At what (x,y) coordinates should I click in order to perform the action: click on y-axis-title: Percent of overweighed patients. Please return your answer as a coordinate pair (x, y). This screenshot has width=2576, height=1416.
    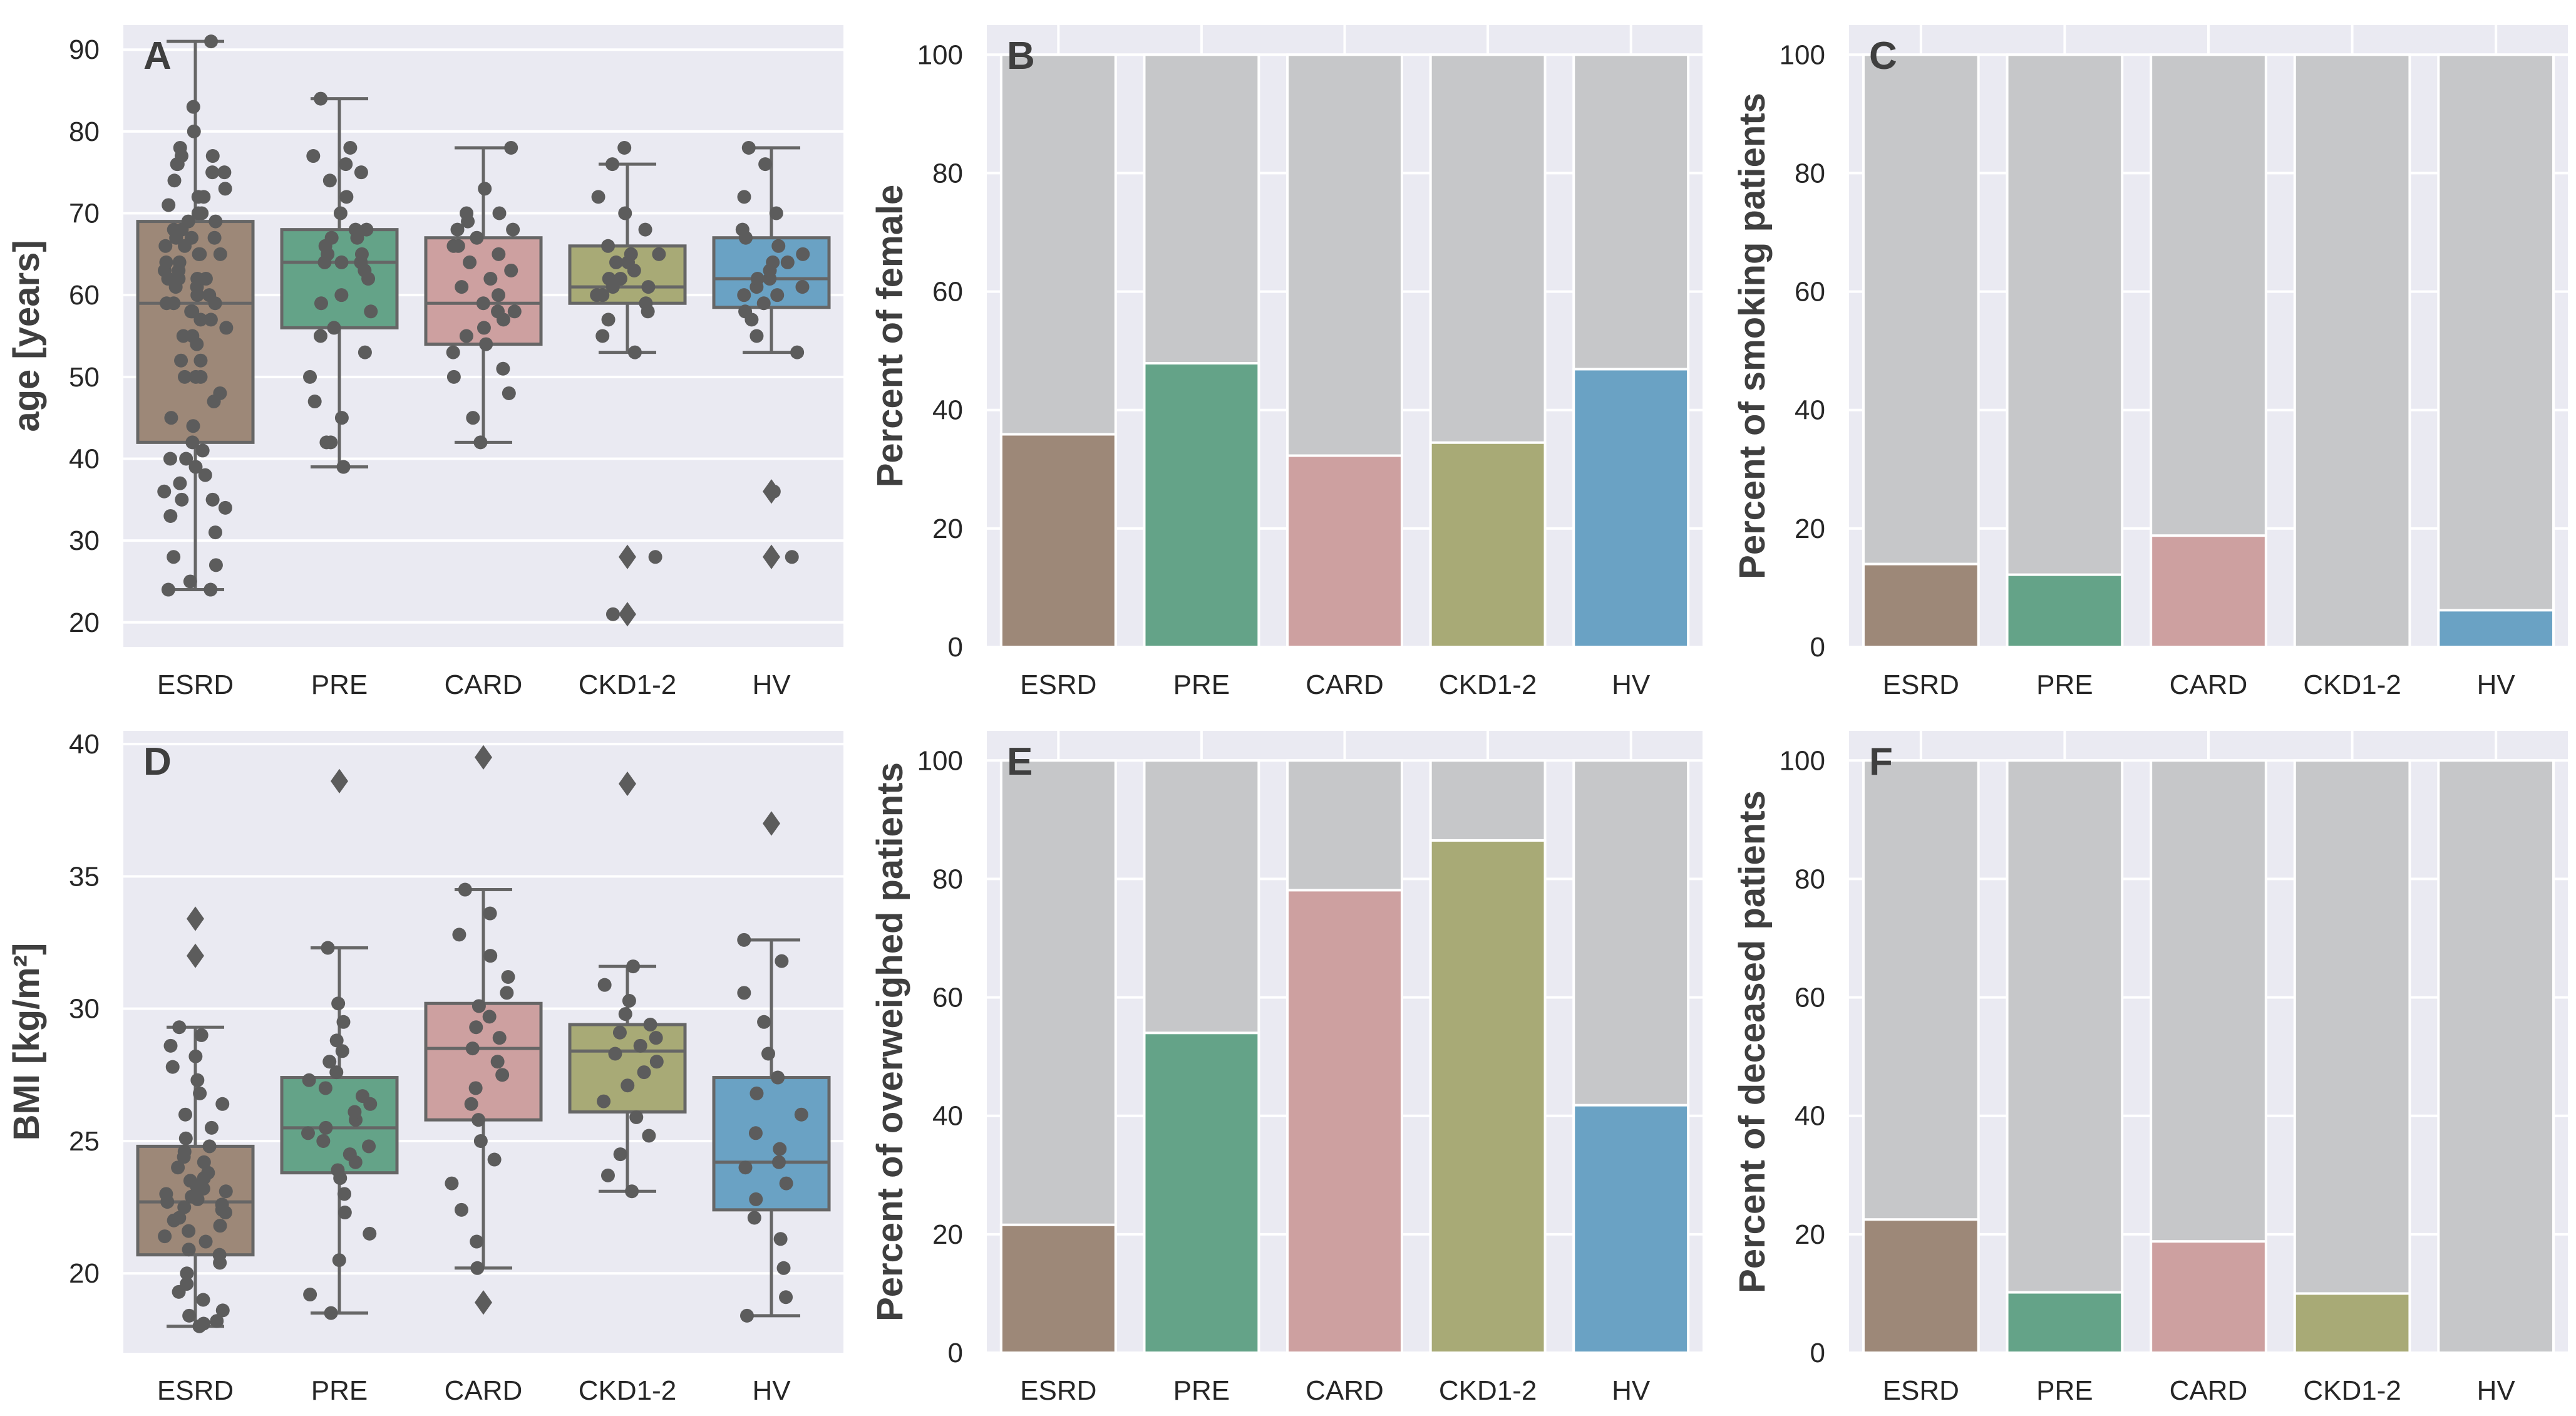
    Looking at the image, I should click on (890, 1041).